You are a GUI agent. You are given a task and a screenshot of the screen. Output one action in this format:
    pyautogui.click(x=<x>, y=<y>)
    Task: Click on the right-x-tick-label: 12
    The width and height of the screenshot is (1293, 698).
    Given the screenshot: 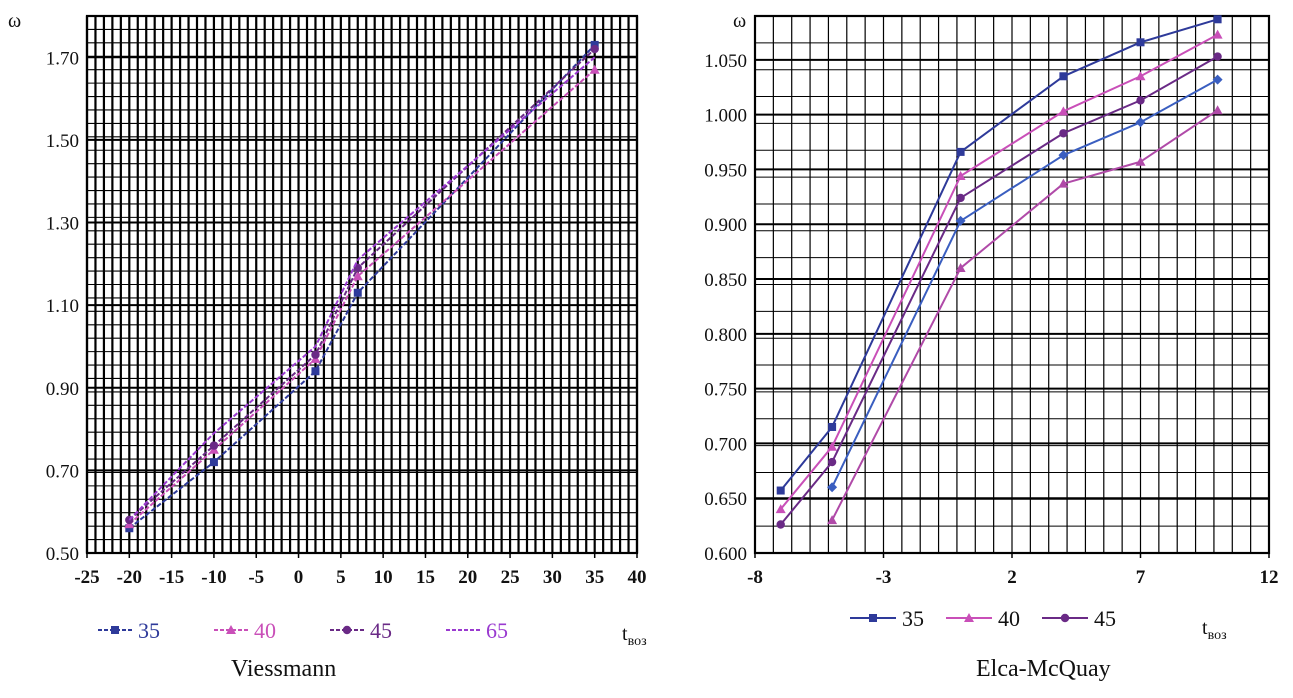 What is the action you would take?
    pyautogui.click(x=1269, y=577)
    